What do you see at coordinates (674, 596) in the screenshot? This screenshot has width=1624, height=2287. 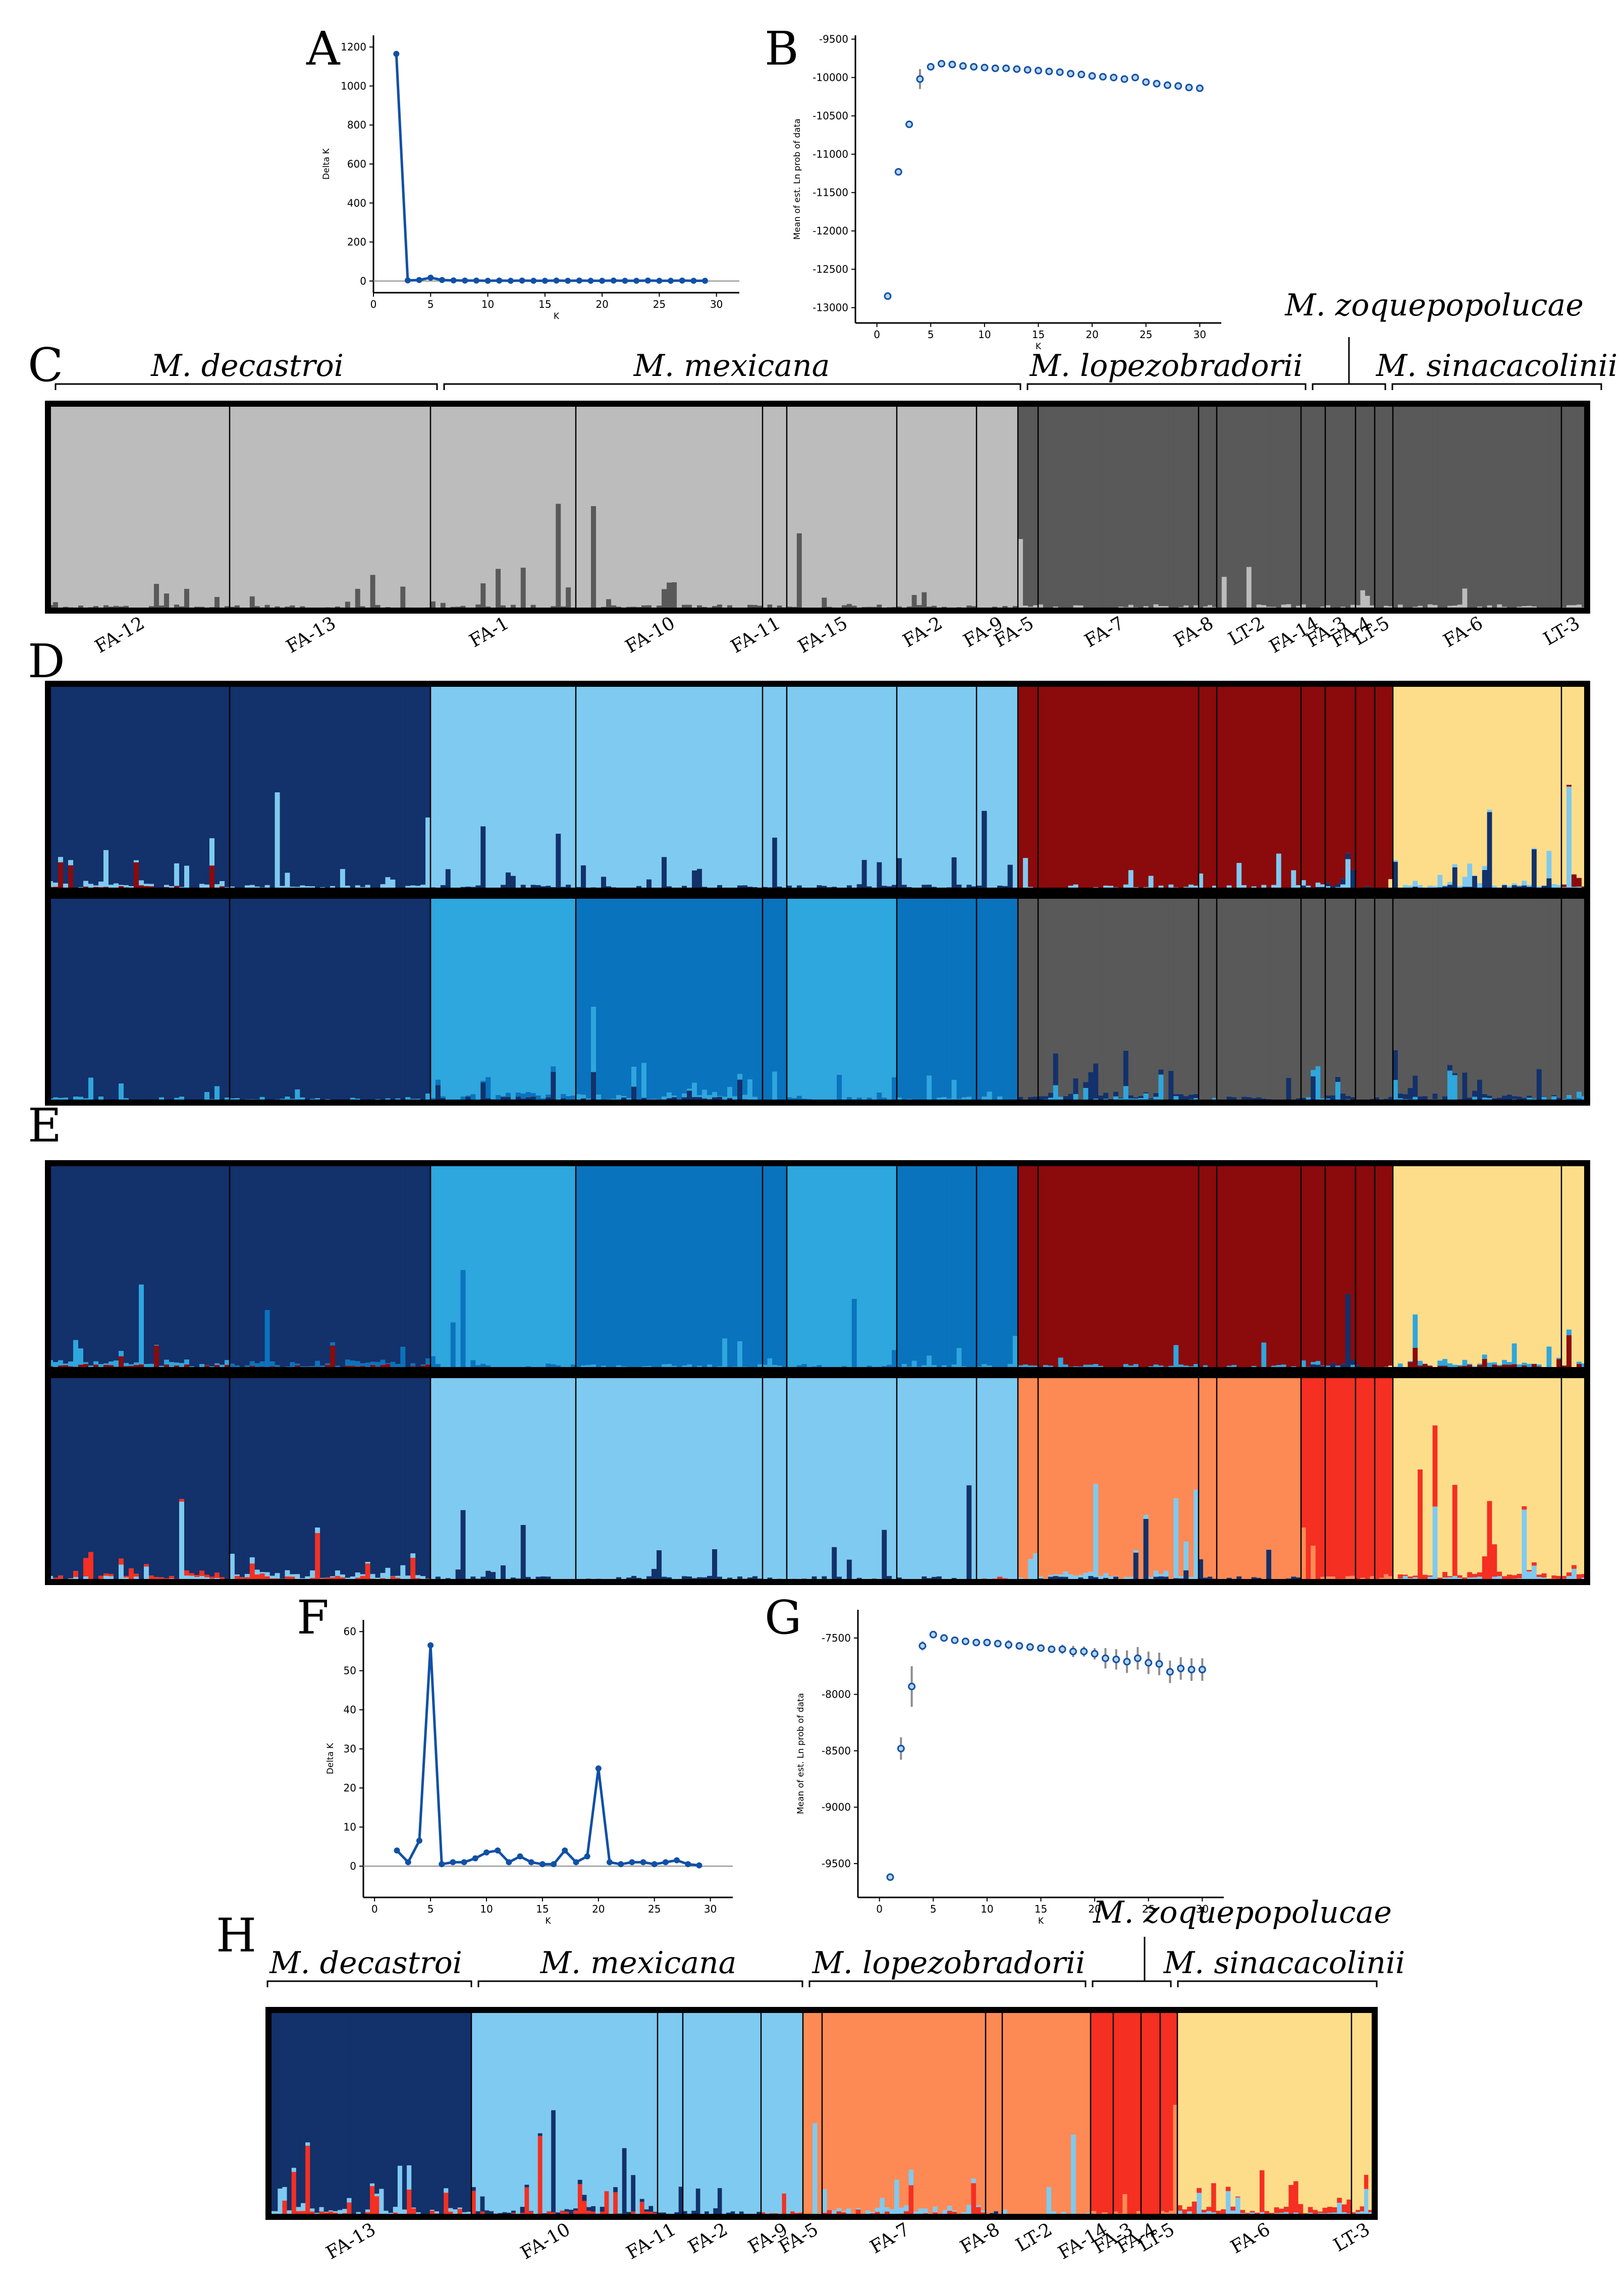 I see `bar-c-admixture` at bounding box center [674, 596].